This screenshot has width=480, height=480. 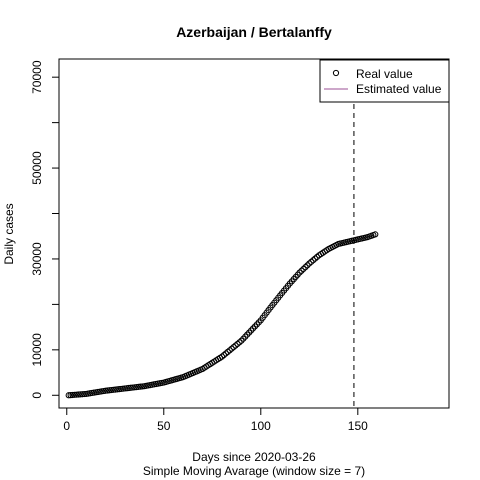 I want to click on legend-box, so click(x=384, y=81).